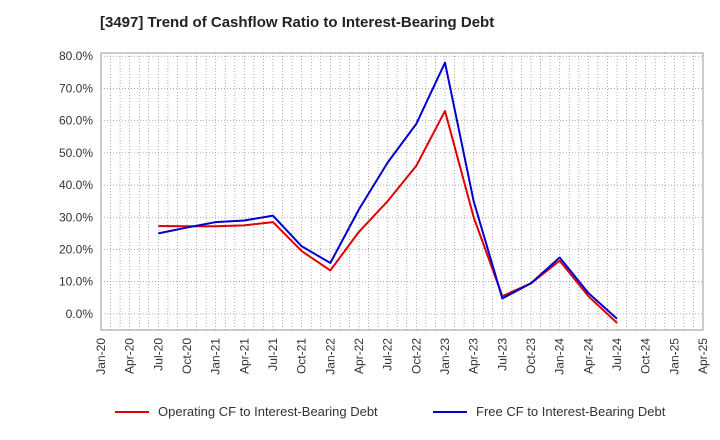 Image resolution: width=720 pixels, height=440 pixels. Describe the element at coordinates (646, 356) in the screenshot. I see `x-tick-label: Oct-24` at that location.